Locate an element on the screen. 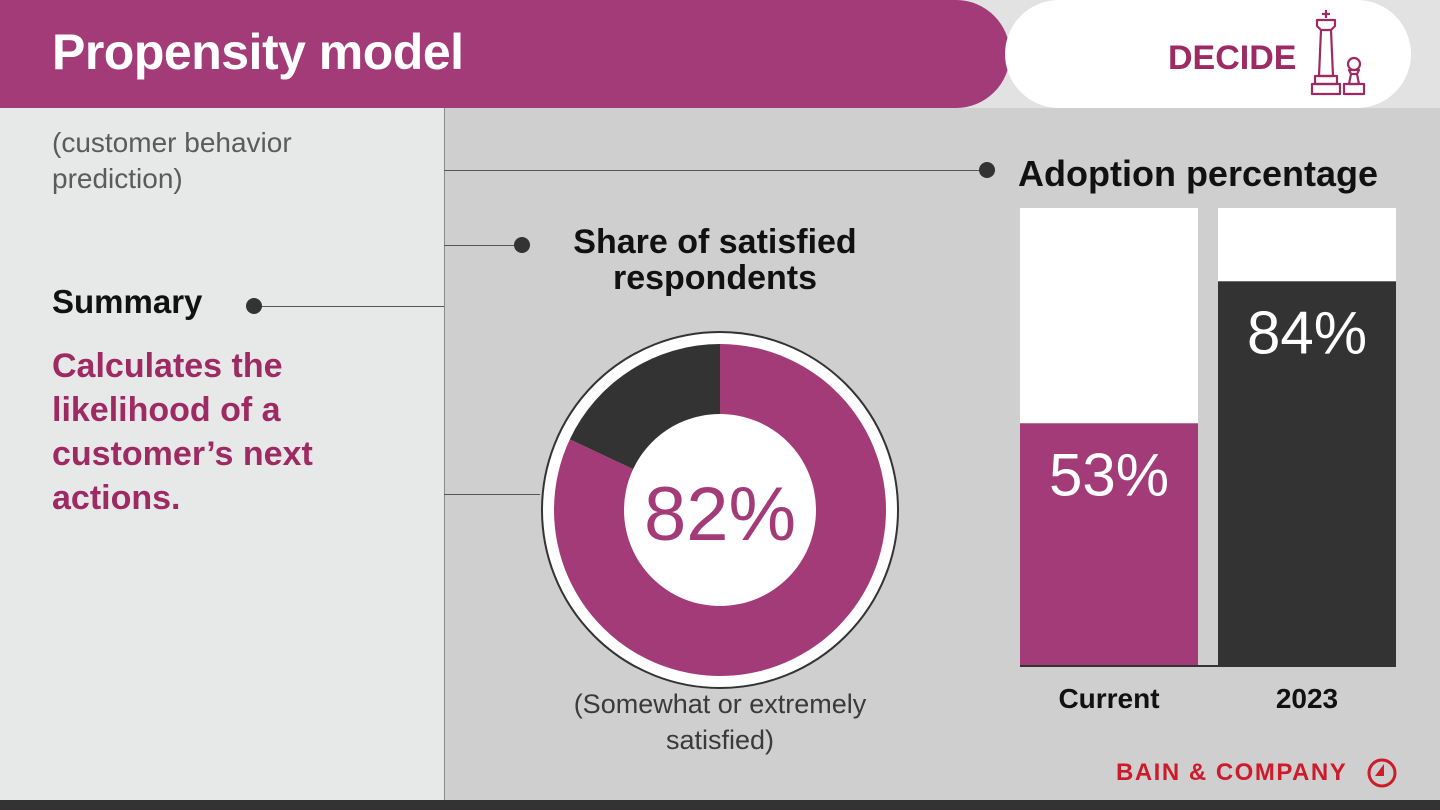 The image size is (1440, 810). chess-pieces-icon is located at coordinates (1338, 53).